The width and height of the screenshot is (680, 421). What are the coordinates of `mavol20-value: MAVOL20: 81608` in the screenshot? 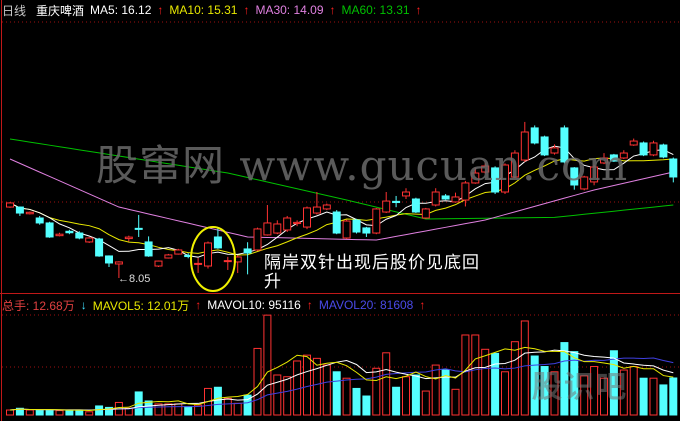 It's located at (366, 305).